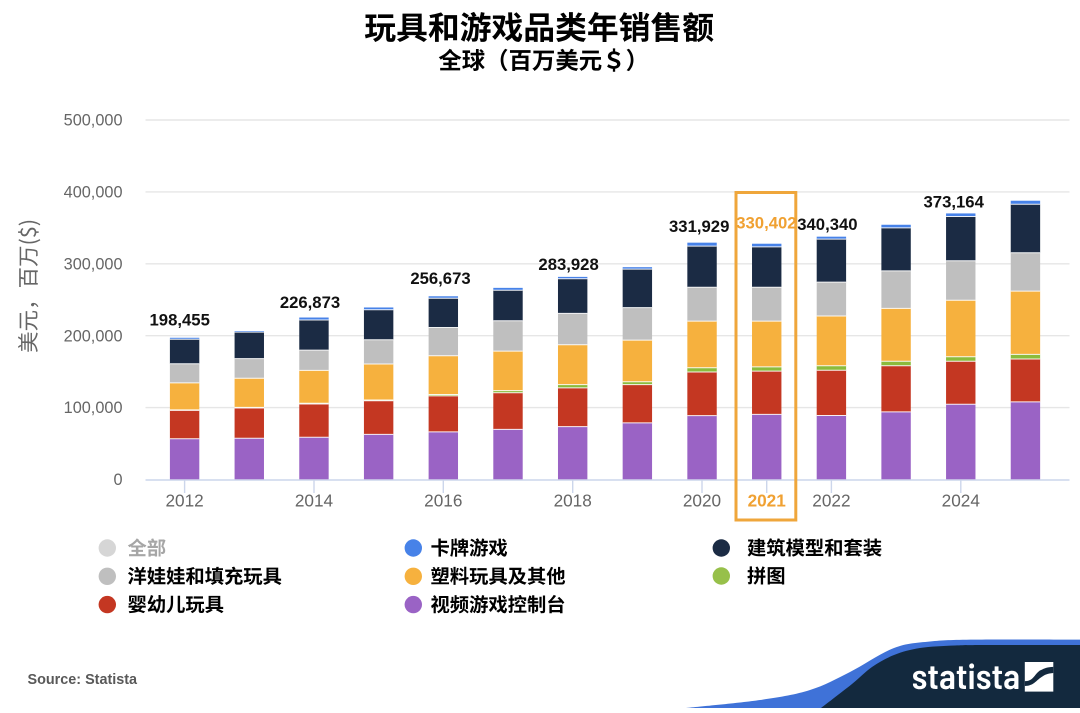 The width and height of the screenshot is (1080, 713). Describe the element at coordinates (573, 500) in the screenshot. I see `svg-text: 2018` at that location.